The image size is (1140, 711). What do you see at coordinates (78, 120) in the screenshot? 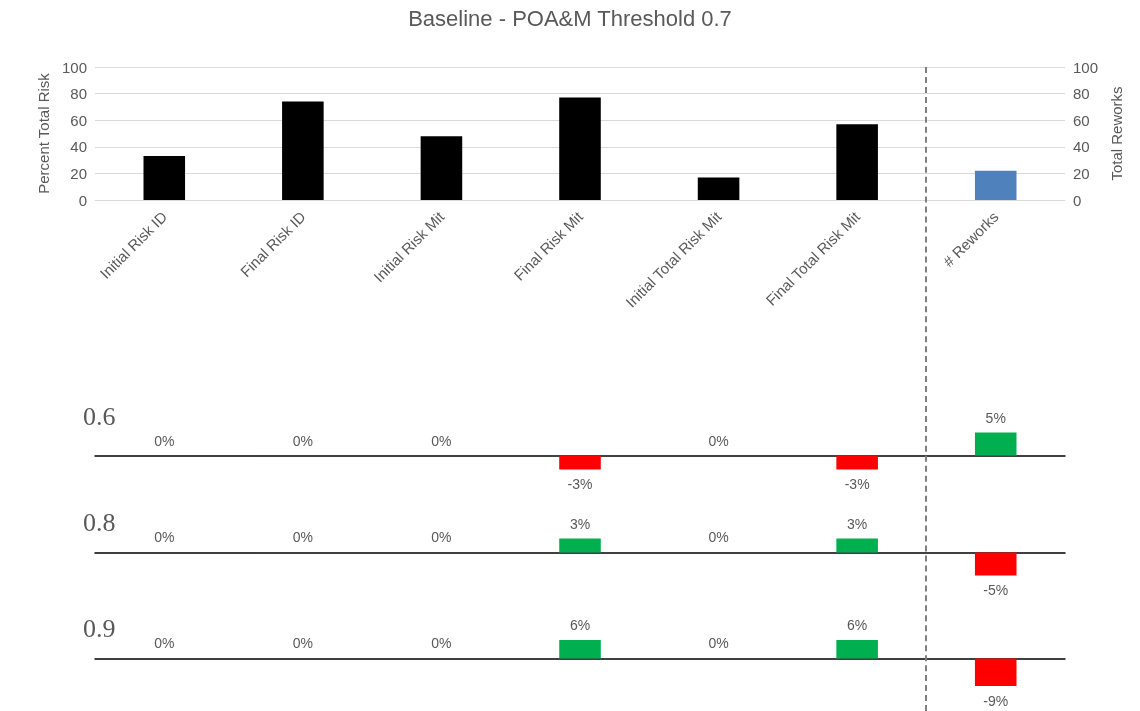
I see `y-tick-label: 60` at bounding box center [78, 120].